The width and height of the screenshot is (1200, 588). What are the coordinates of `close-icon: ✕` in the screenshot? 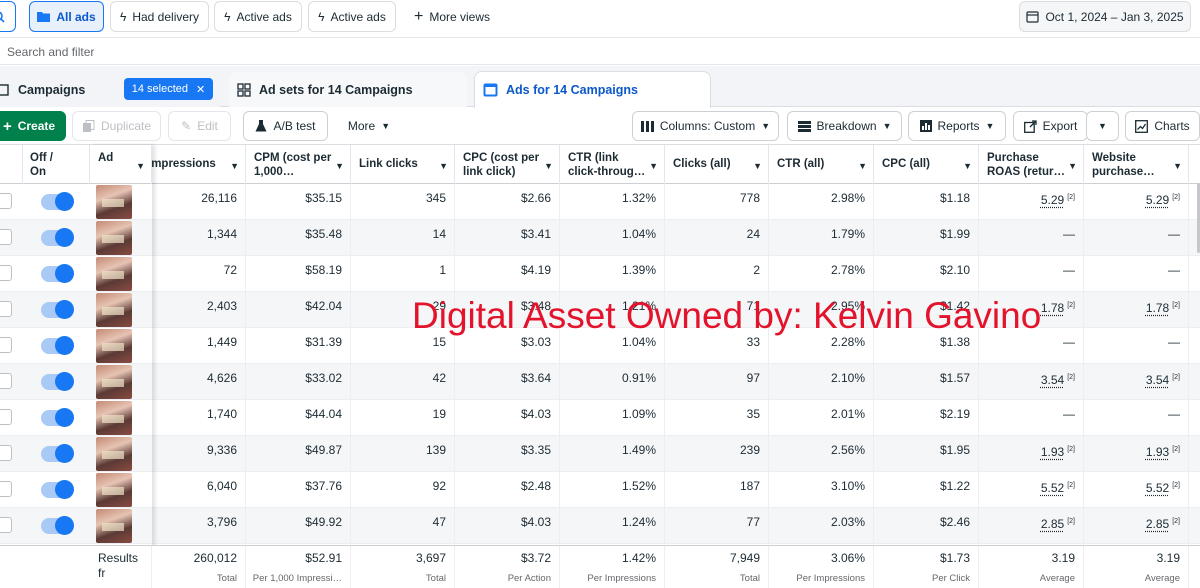 It's located at (201, 89).